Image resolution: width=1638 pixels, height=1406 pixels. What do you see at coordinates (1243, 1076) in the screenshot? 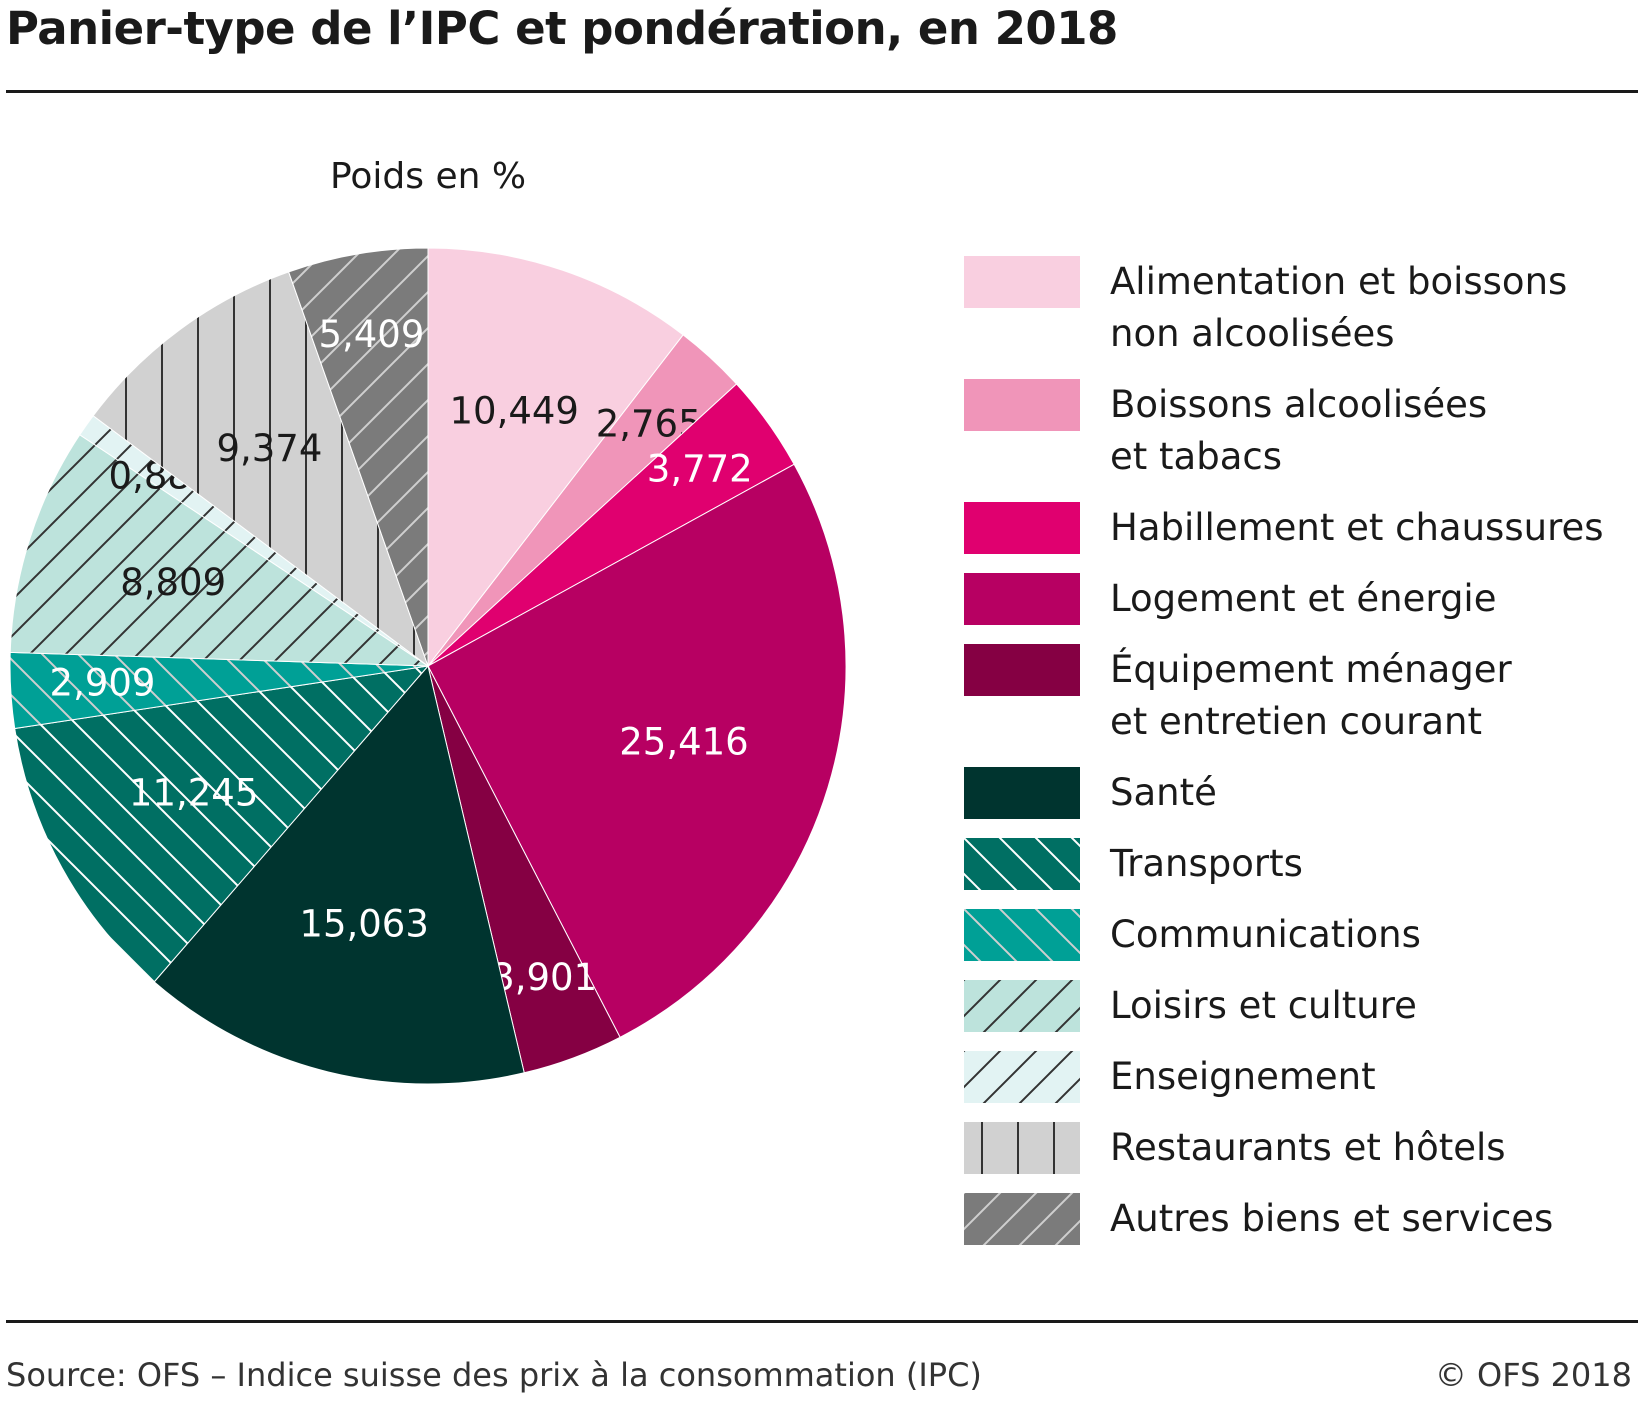
I see `legend-label: Enseignement` at bounding box center [1243, 1076].